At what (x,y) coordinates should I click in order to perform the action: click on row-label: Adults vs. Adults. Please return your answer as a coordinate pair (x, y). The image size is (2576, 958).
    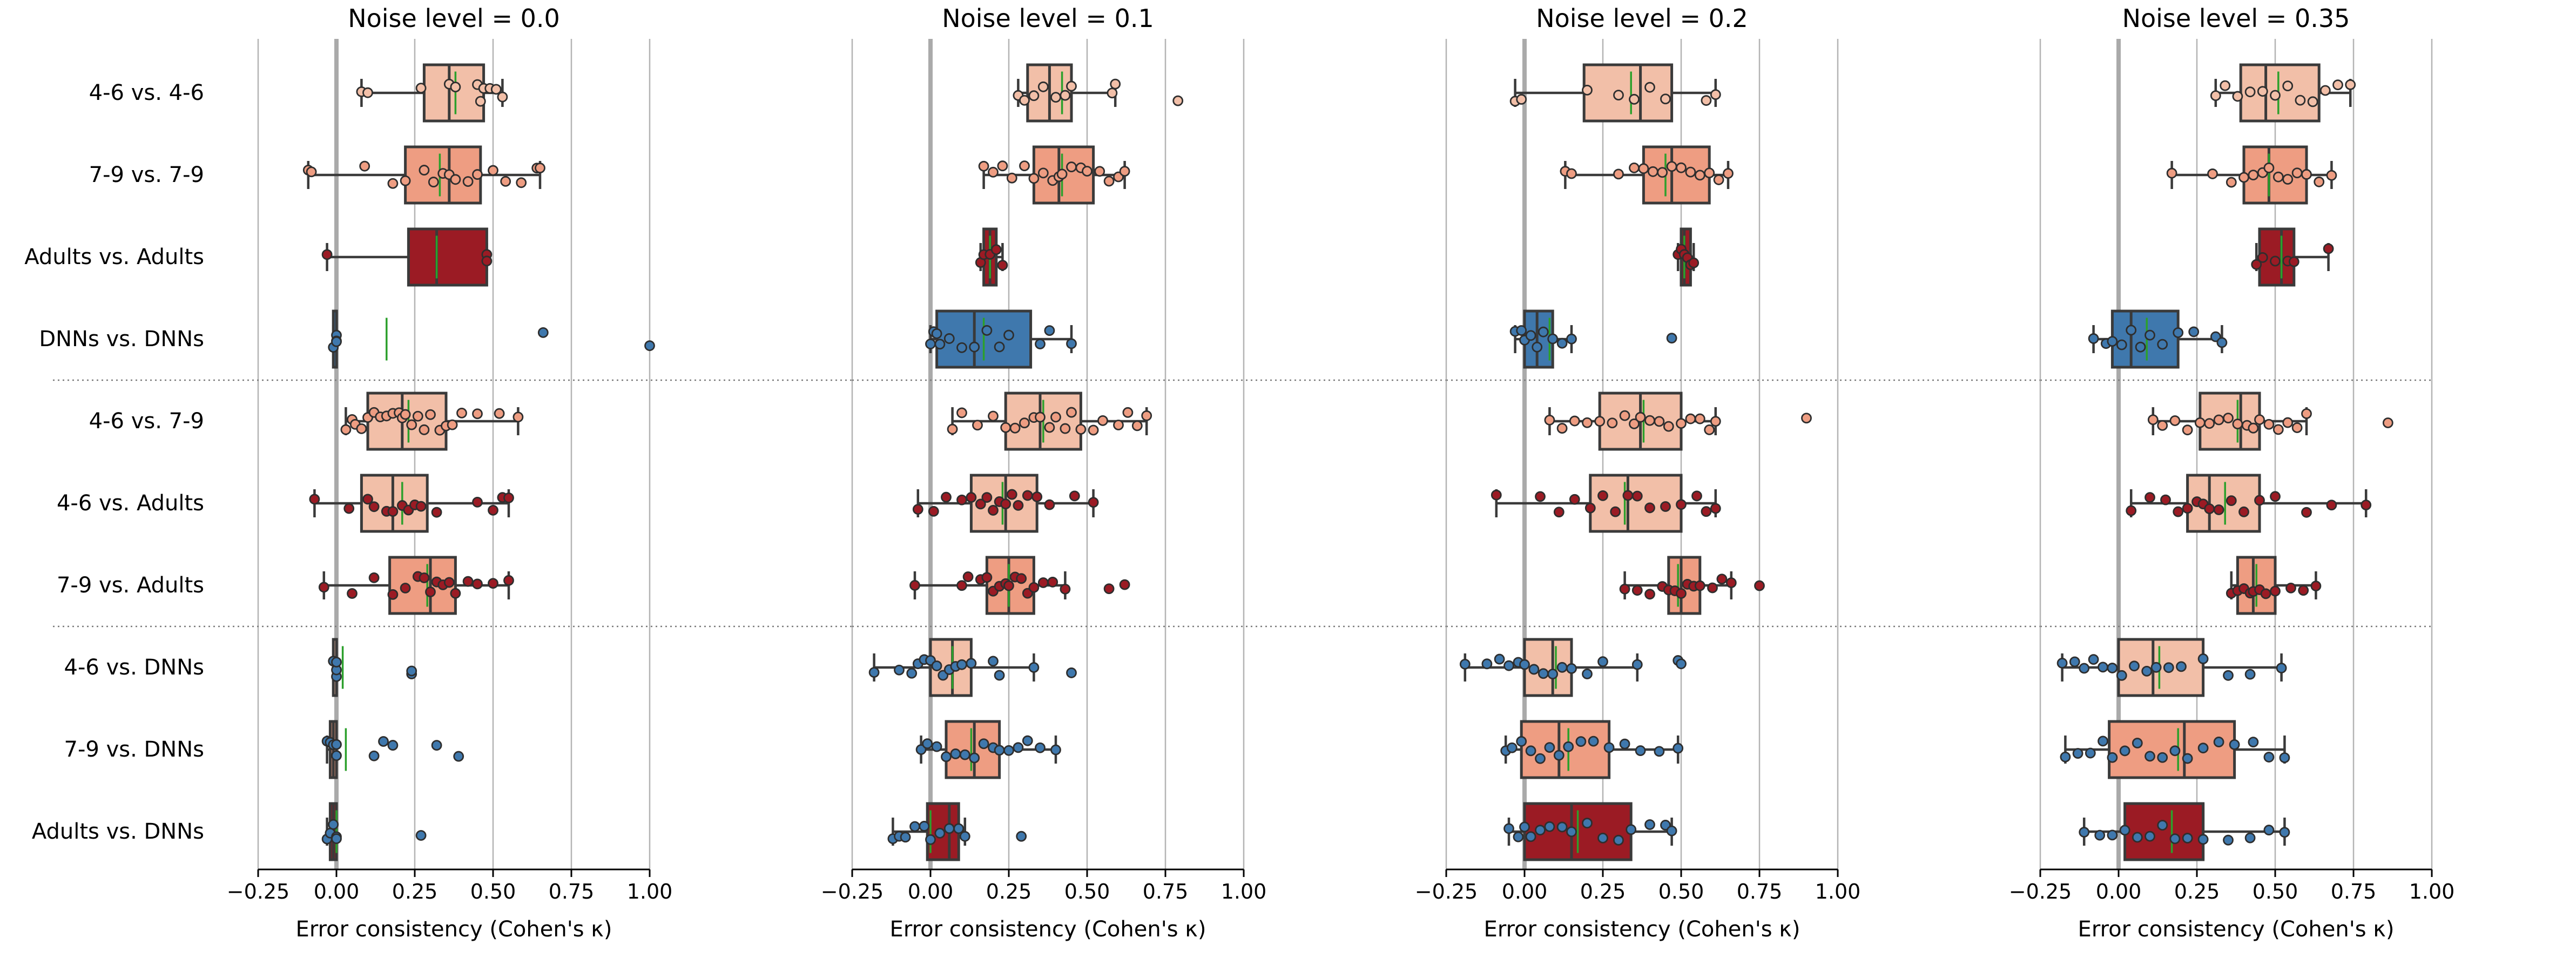
    Looking at the image, I should click on (114, 257).